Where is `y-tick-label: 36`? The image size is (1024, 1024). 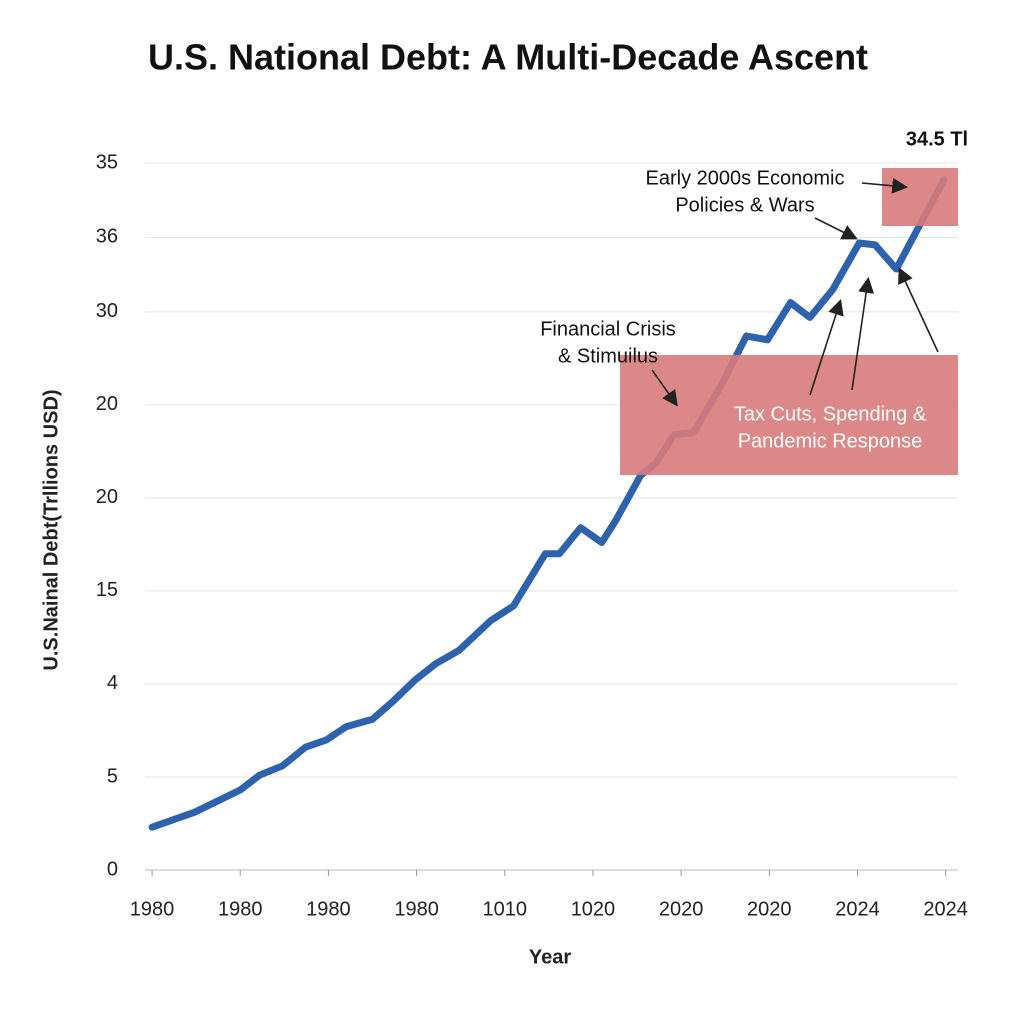 y-tick-label: 36 is located at coordinates (107, 237).